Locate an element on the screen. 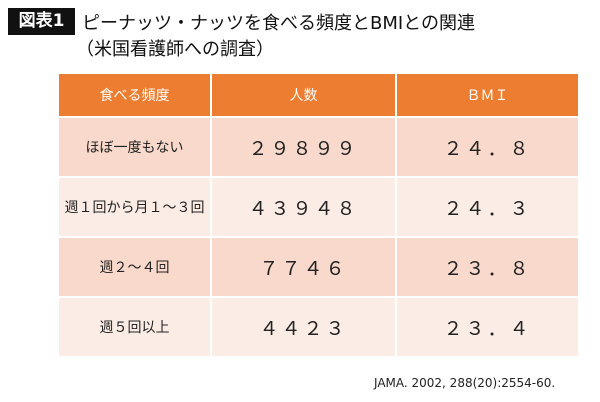  table-cell: ほぼ一度もない is located at coordinates (134, 147).